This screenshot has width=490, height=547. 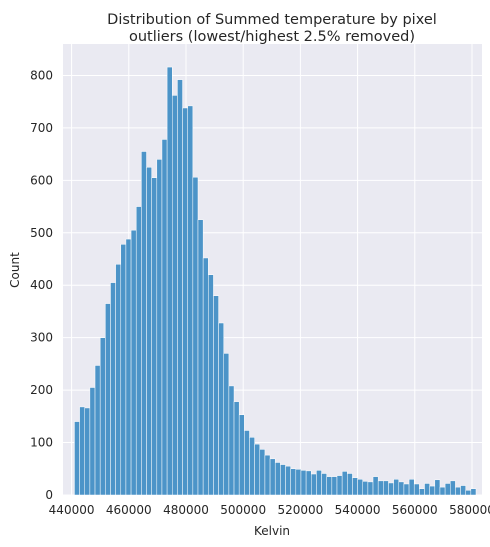 I want to click on x-tick-label: 520000, so click(x=300, y=510).